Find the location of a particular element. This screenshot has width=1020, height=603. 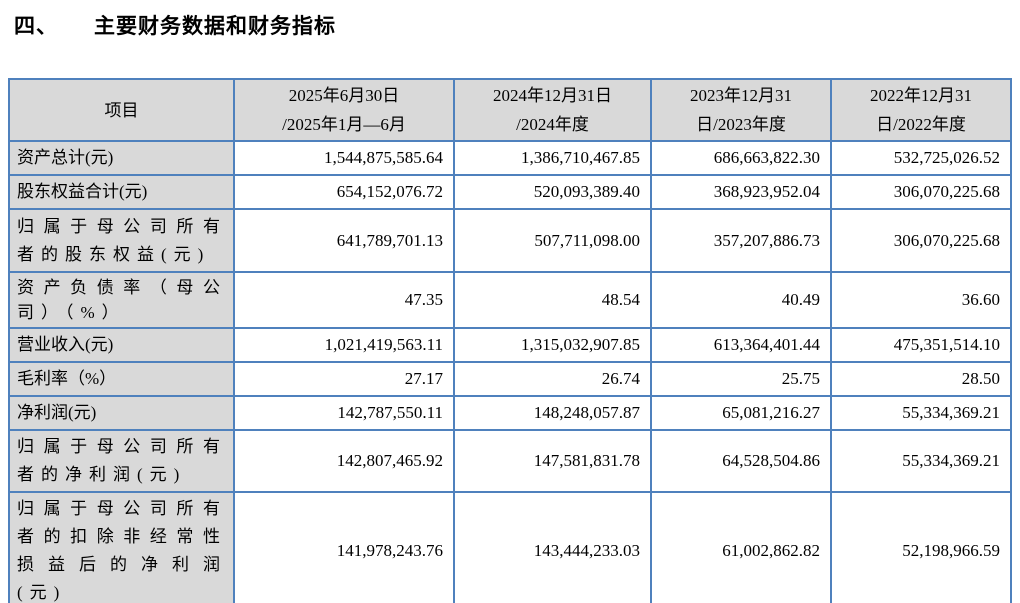

cell-value: 147,581,831.78 is located at coordinates (552, 461).